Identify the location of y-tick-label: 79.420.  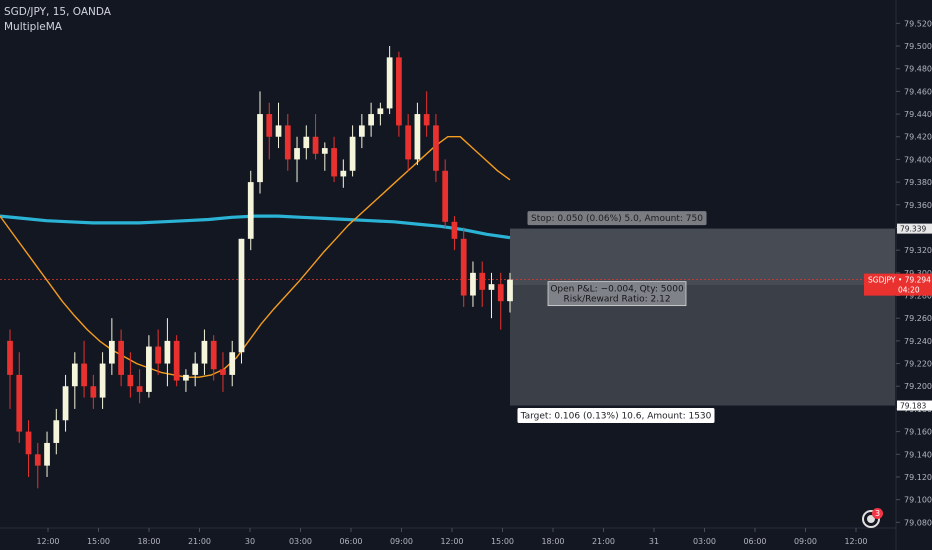
(918, 137).